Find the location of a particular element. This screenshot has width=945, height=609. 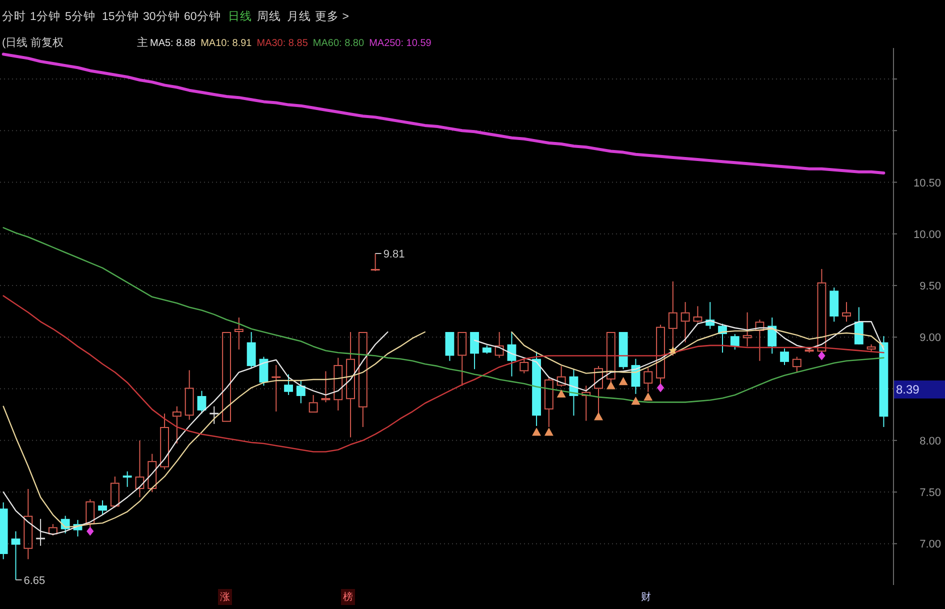

annotation: 周线 is located at coordinates (269, 17).